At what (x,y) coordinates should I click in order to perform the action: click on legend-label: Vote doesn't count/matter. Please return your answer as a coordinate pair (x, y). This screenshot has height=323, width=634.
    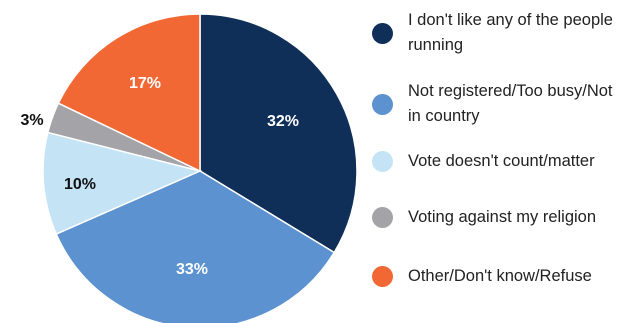
    Looking at the image, I should click on (501, 161).